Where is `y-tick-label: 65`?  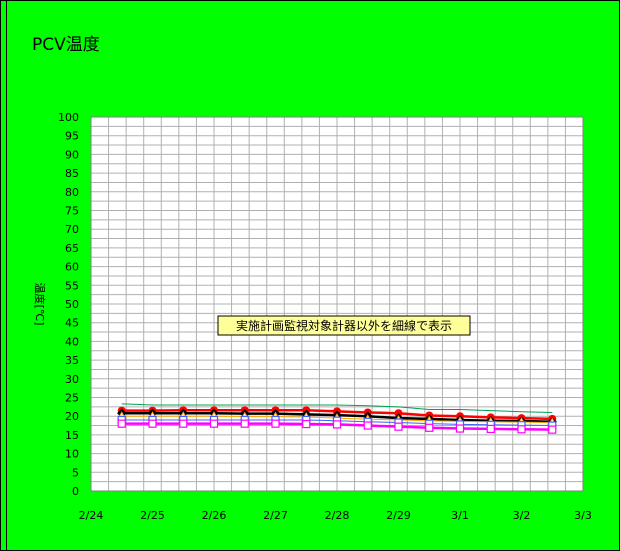 y-tick-label: 65 is located at coordinates (72, 248).